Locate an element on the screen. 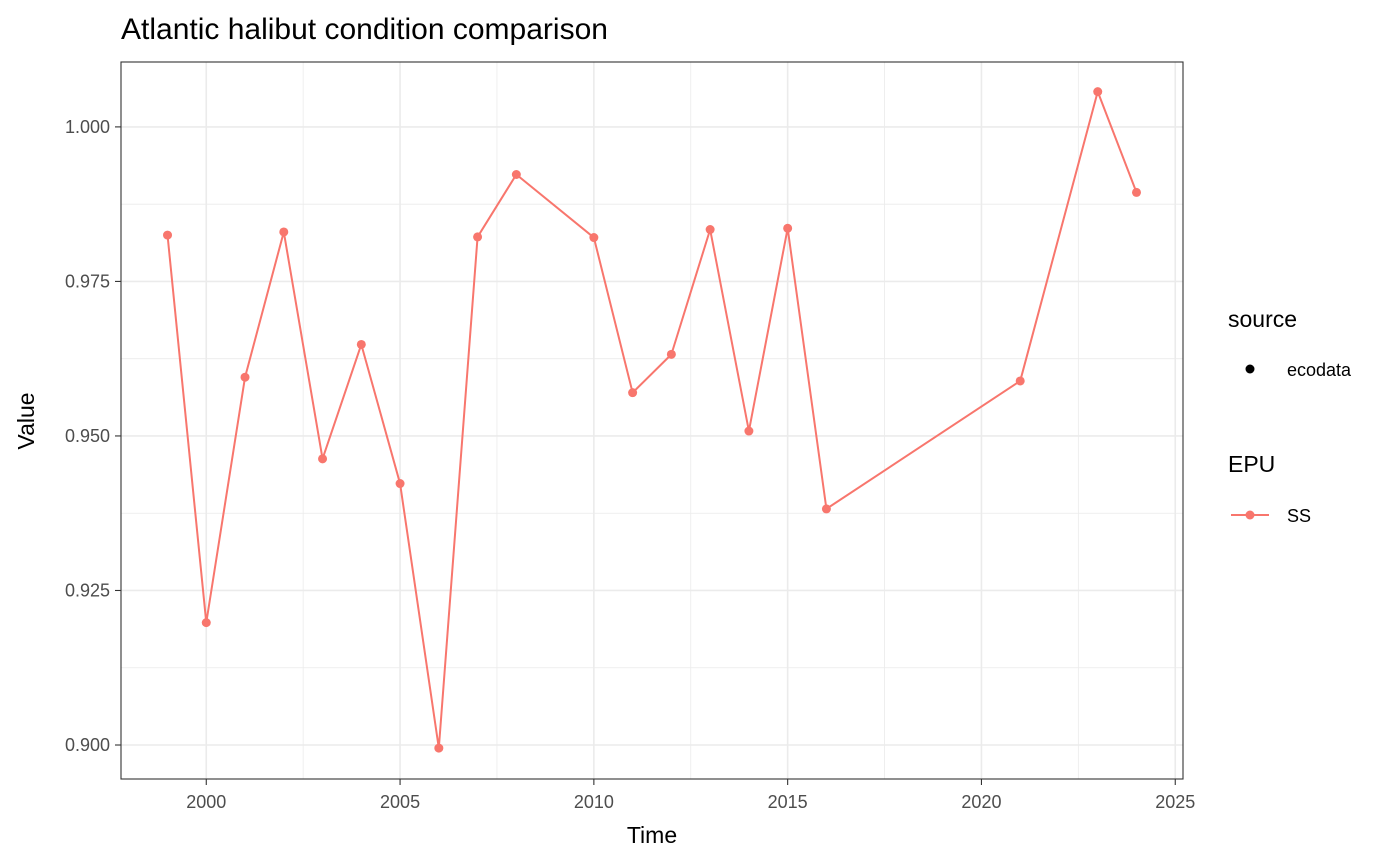 The height and width of the screenshot is (865, 1400). chart-title: Atlantic halibut condition comparison is located at coordinates (364, 29).